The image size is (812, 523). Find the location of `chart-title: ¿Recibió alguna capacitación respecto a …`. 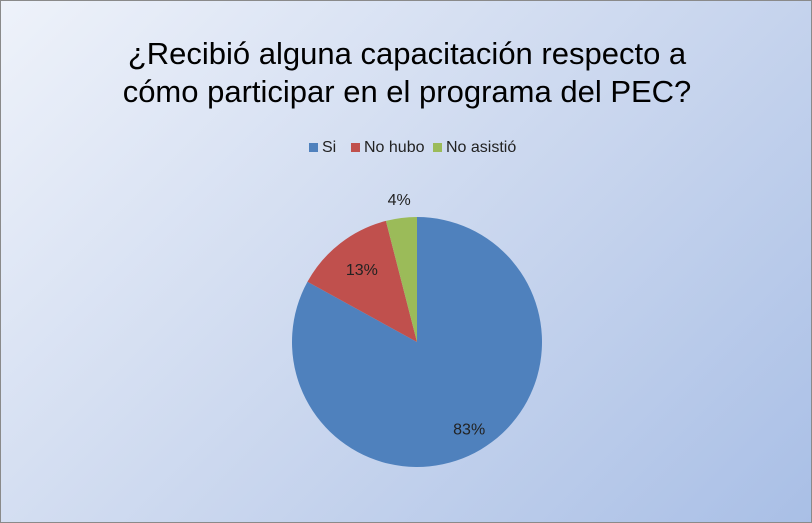

chart-title: ¿Recibió alguna capacitación respecto a … is located at coordinates (407, 72).